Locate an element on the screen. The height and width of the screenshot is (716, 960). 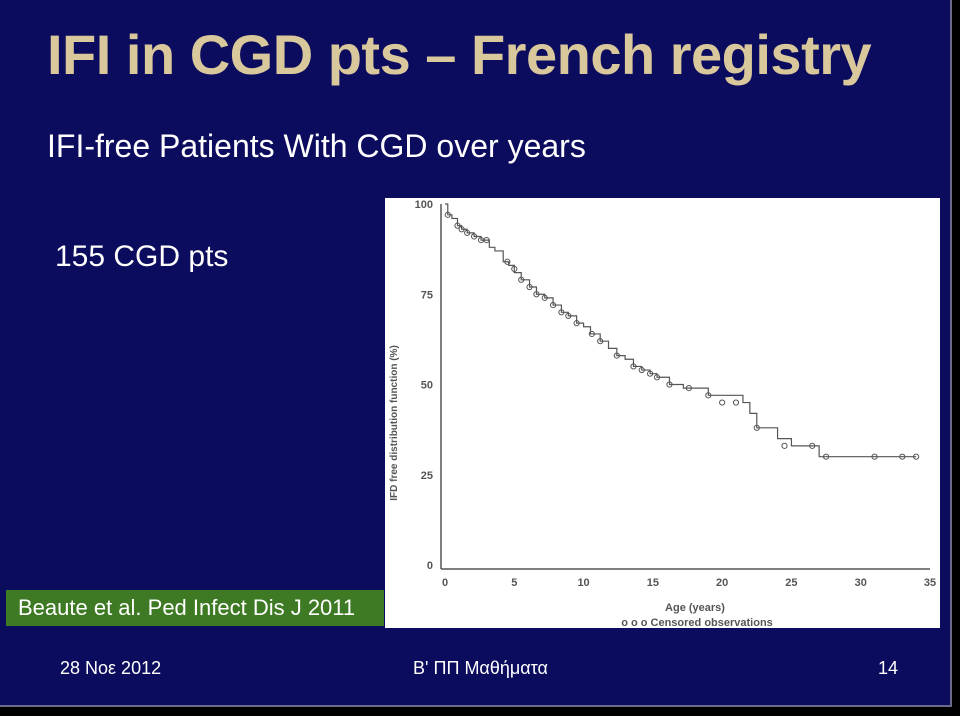
y-tick-label: 0 is located at coordinates (430, 566).